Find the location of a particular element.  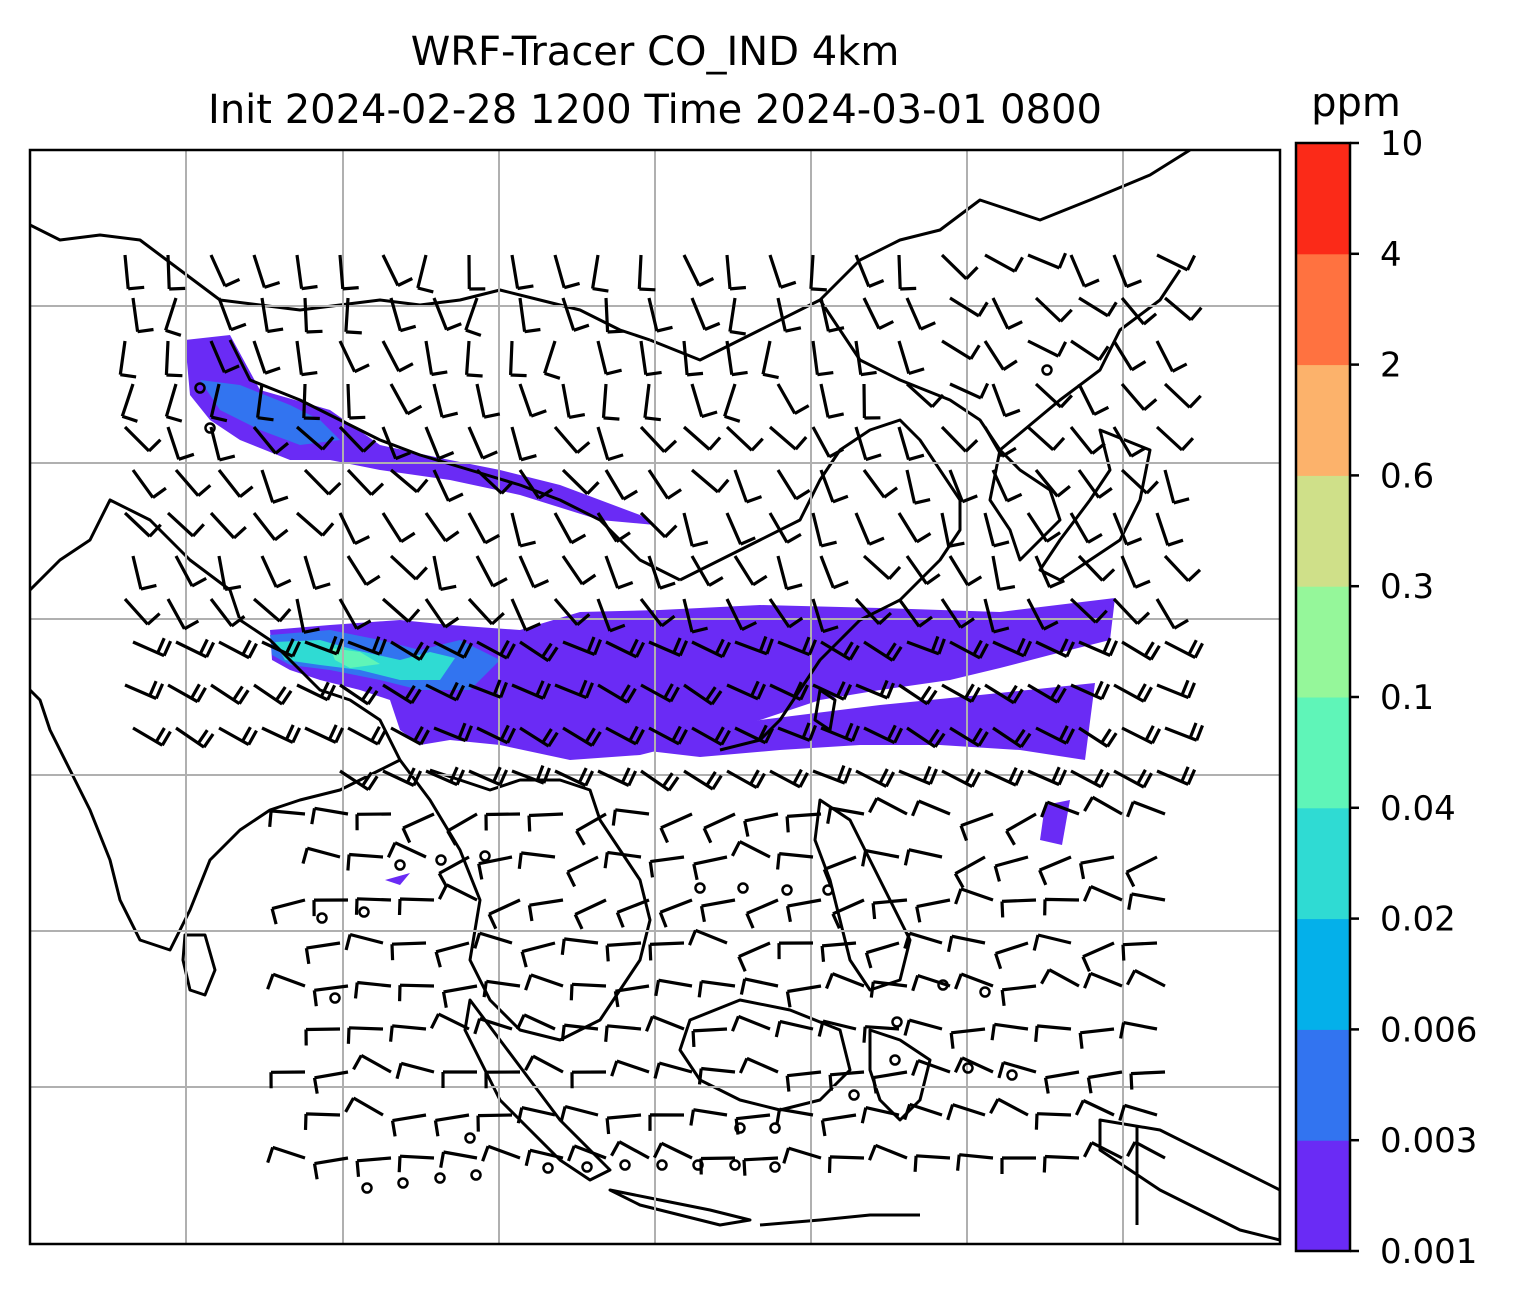

colorbar-ticks: 0.001 0.003 0.006 0.02 0.04 0.1 0.3 0.6 2 4 10 is located at coordinates (1413, 698).